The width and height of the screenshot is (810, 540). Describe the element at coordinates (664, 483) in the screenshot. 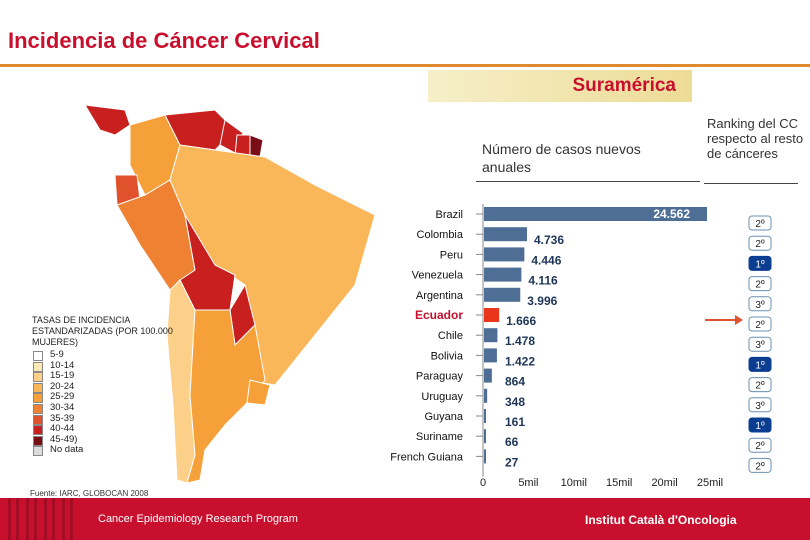

I see `x-tick-label: 20mil` at that location.